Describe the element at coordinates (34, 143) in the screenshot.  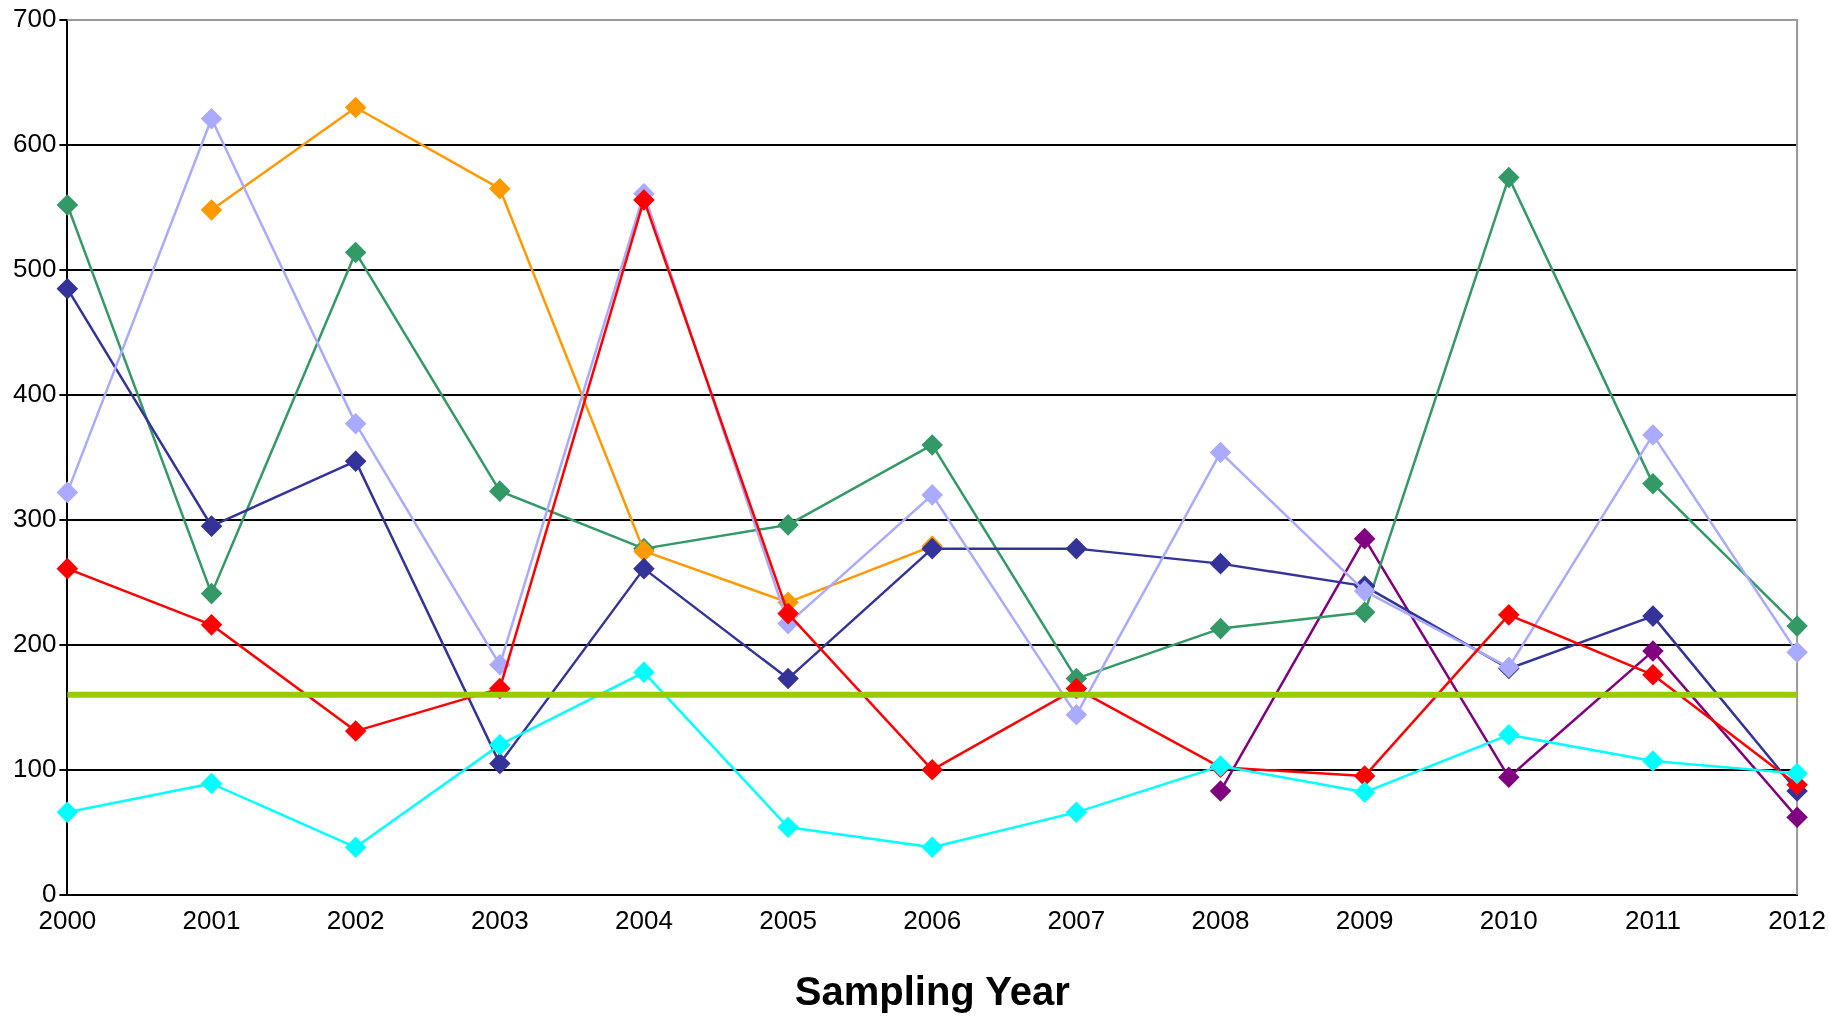
I see `y-tick-label: 600` at that location.